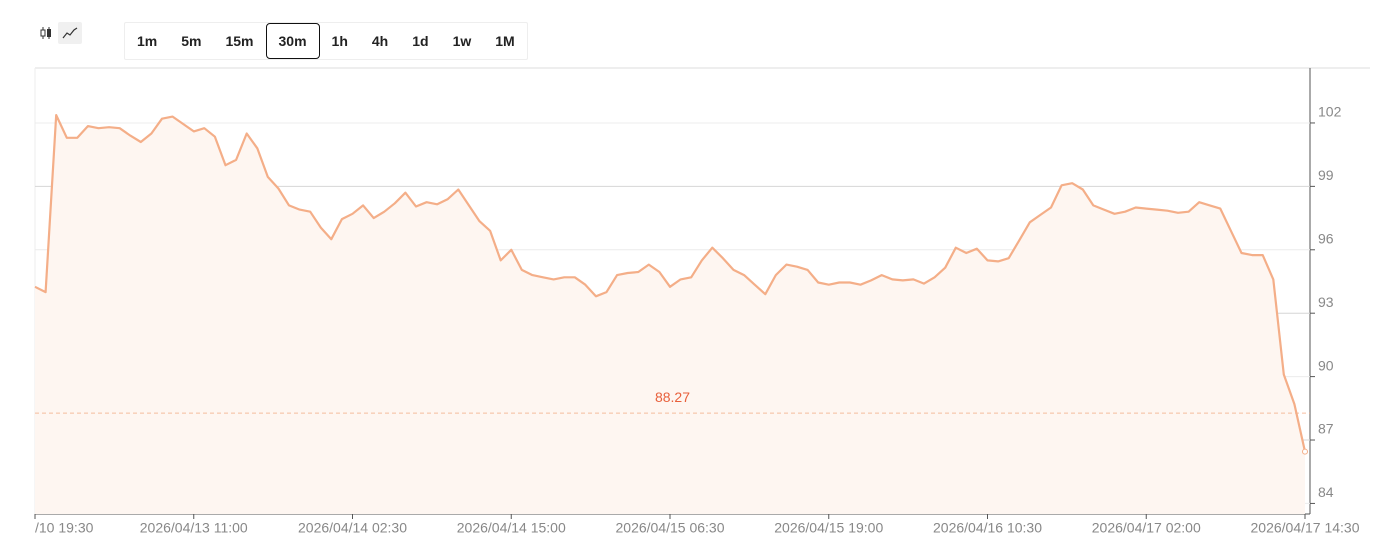 The height and width of the screenshot is (559, 1385). I want to click on x-tick-label: 2026/04/17 14:30, so click(1305, 528).